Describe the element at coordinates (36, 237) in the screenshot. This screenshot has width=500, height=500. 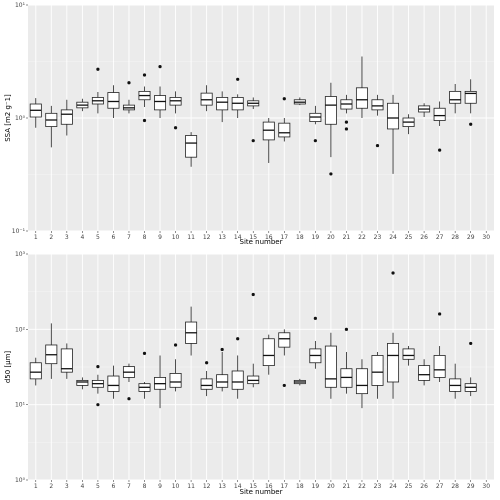
I see `x-tick-label: 1` at that location.